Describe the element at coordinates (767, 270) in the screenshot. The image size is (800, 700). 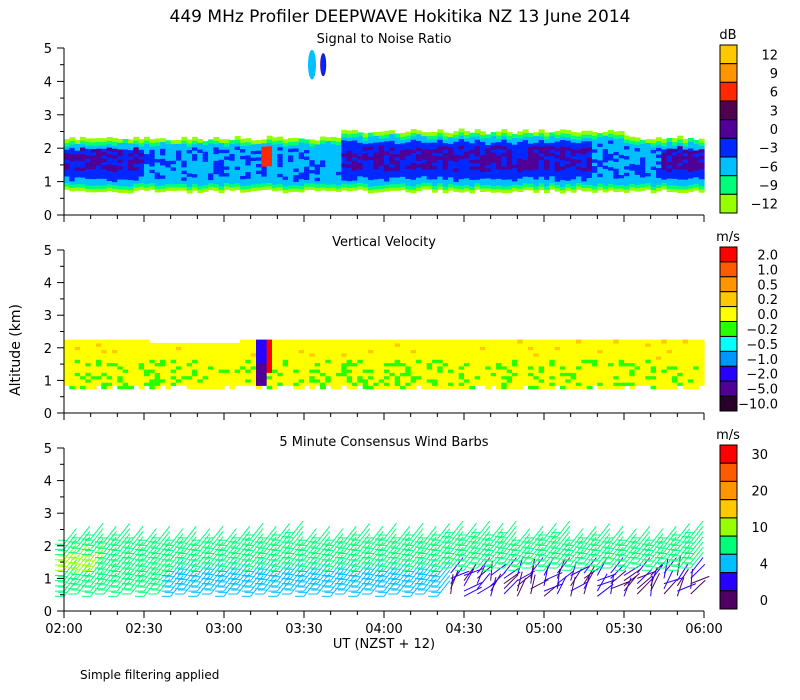
I see `colorbar-label: 1.0` at that location.